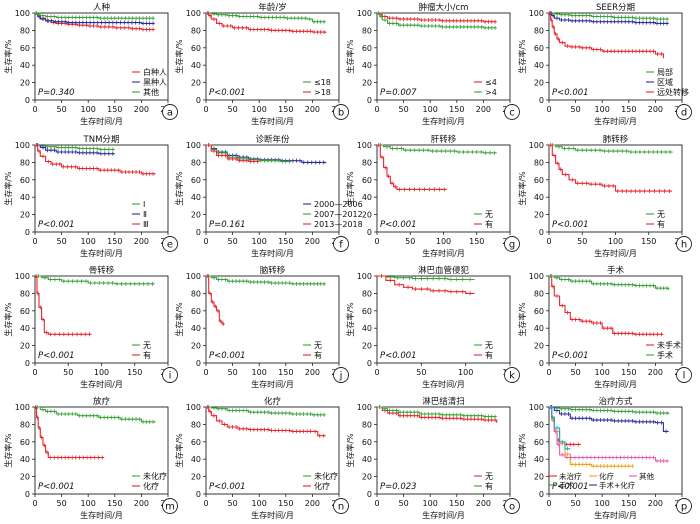 The image size is (700, 524). Describe the element at coordinates (101, 7) in the screenshot. I see `panel-title: 人种` at that location.